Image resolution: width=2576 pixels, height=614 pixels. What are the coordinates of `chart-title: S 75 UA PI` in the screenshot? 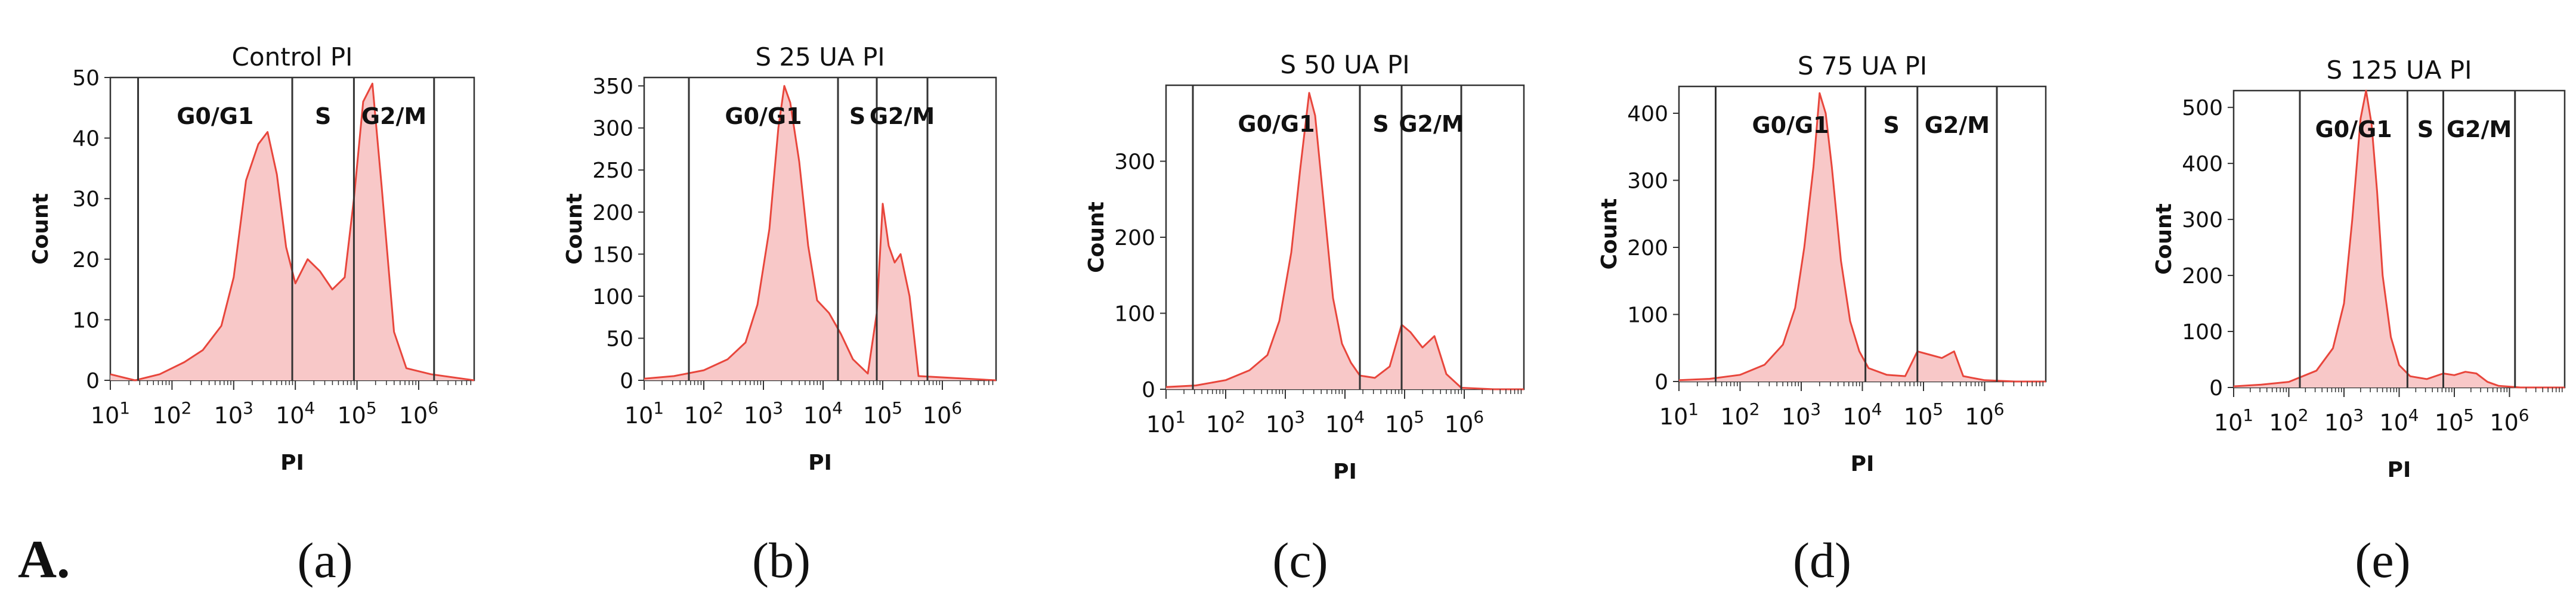 It's located at (1862, 65).